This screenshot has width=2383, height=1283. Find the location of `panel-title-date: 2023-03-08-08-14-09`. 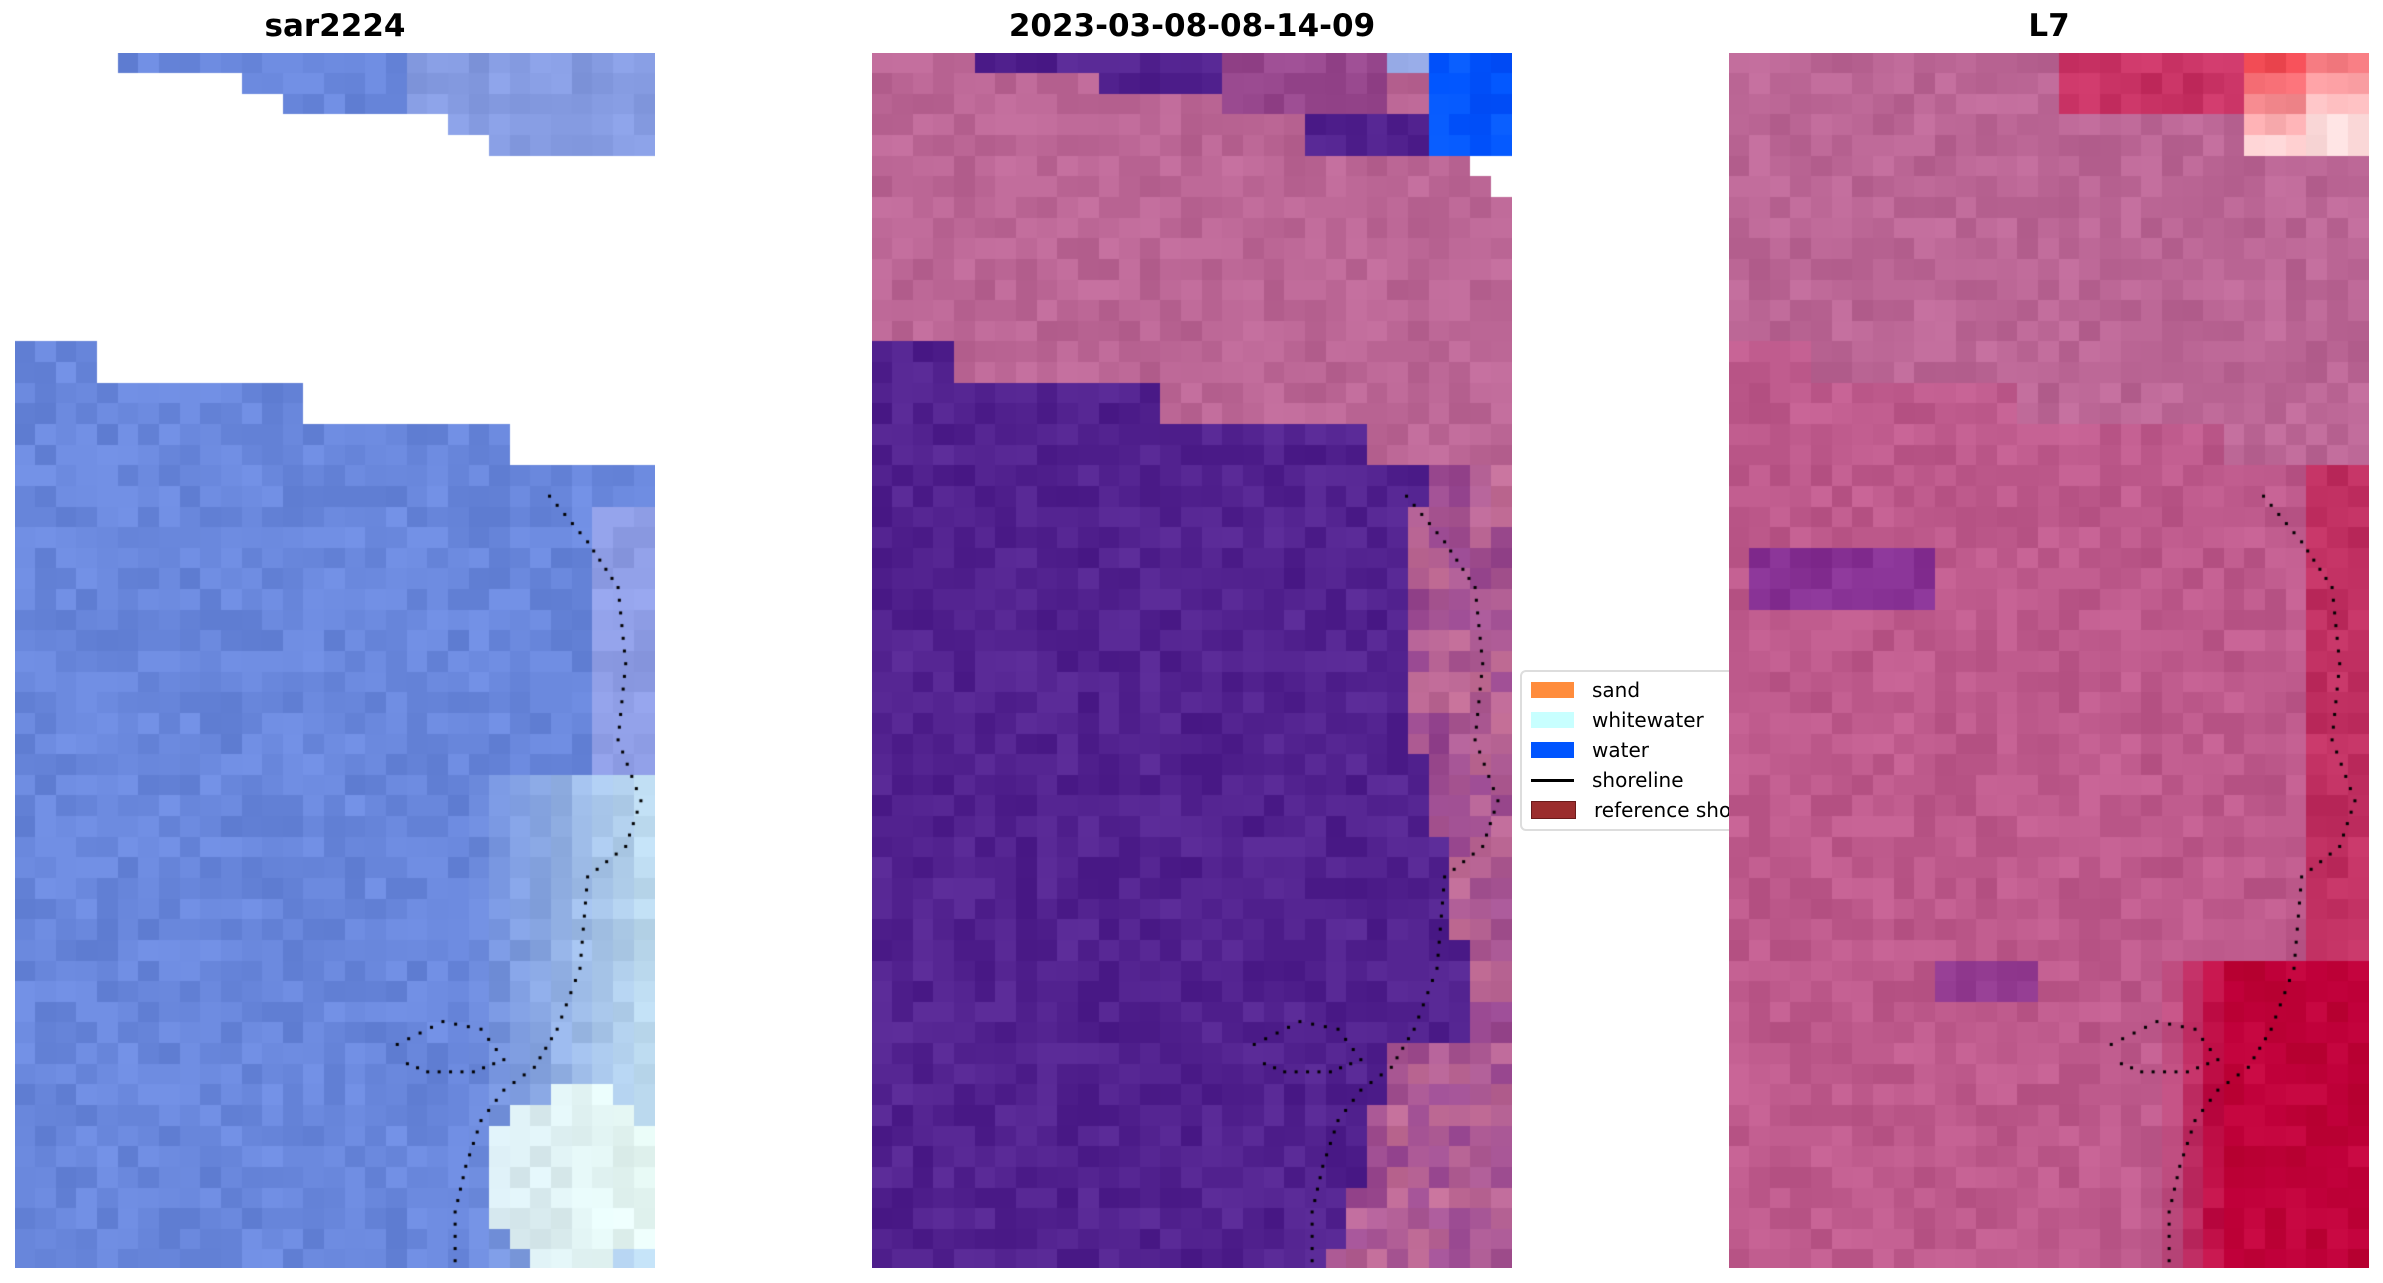

panel-title-date: 2023-03-08-08-14-09 is located at coordinates (1192, 26).